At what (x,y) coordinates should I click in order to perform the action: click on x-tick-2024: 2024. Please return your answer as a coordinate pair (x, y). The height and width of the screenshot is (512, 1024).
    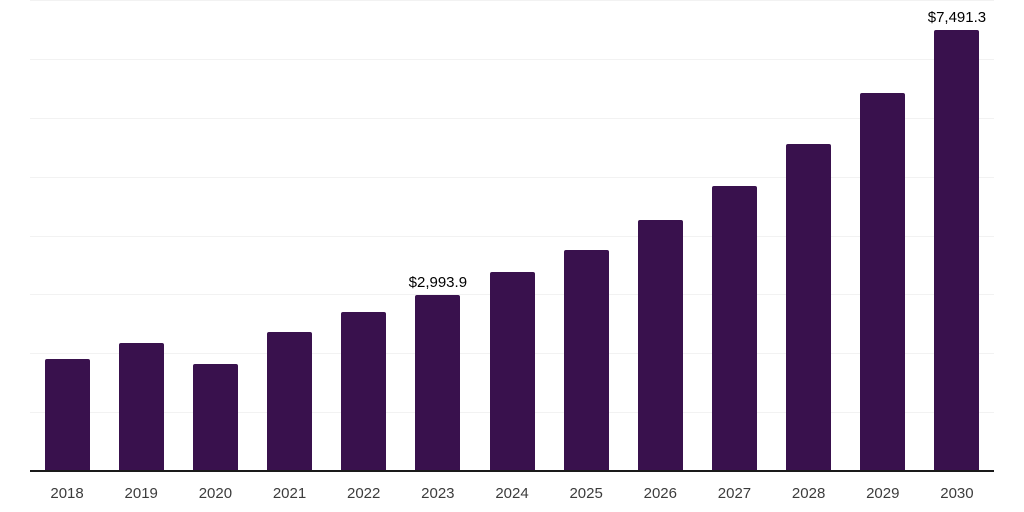
    Looking at the image, I should click on (512, 493).